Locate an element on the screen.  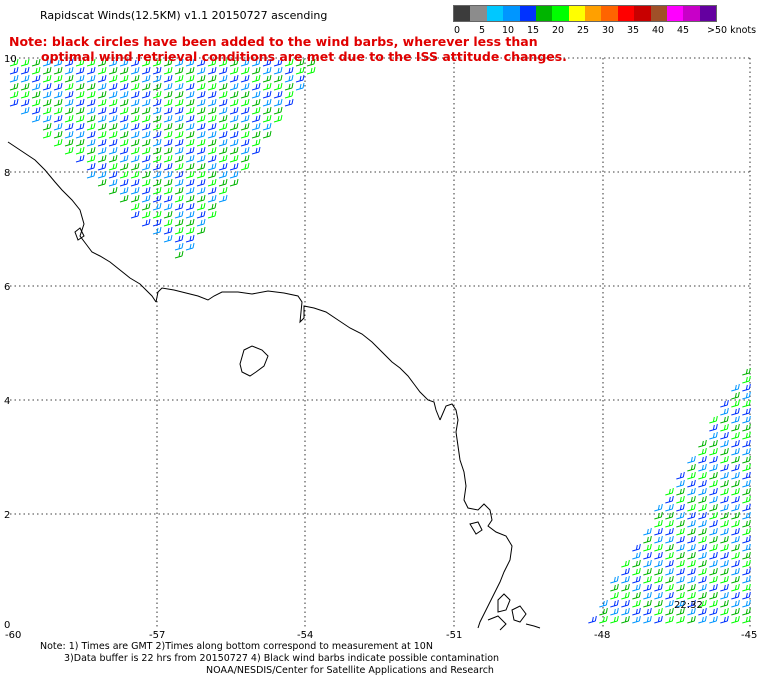
lat-tick-label: 8 is located at coordinates (7, 173).